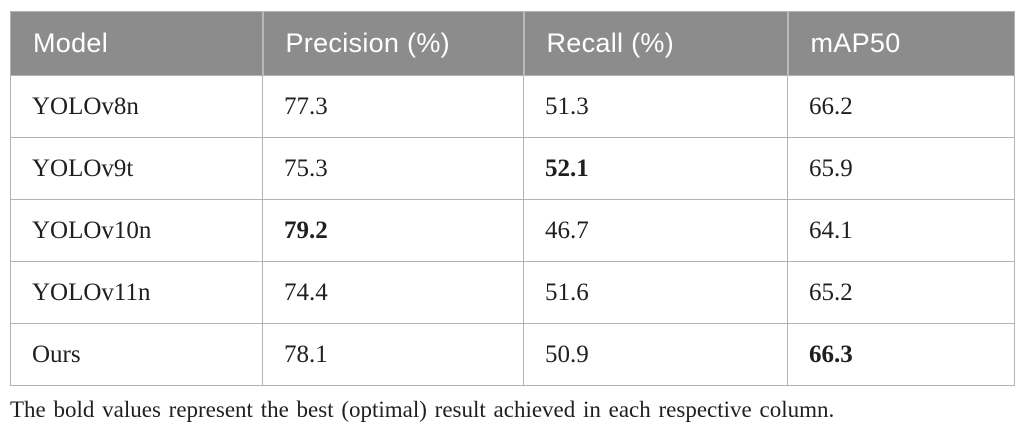 The height and width of the screenshot is (444, 1026). I want to click on model-cell: YOLOv11n, so click(136, 292).